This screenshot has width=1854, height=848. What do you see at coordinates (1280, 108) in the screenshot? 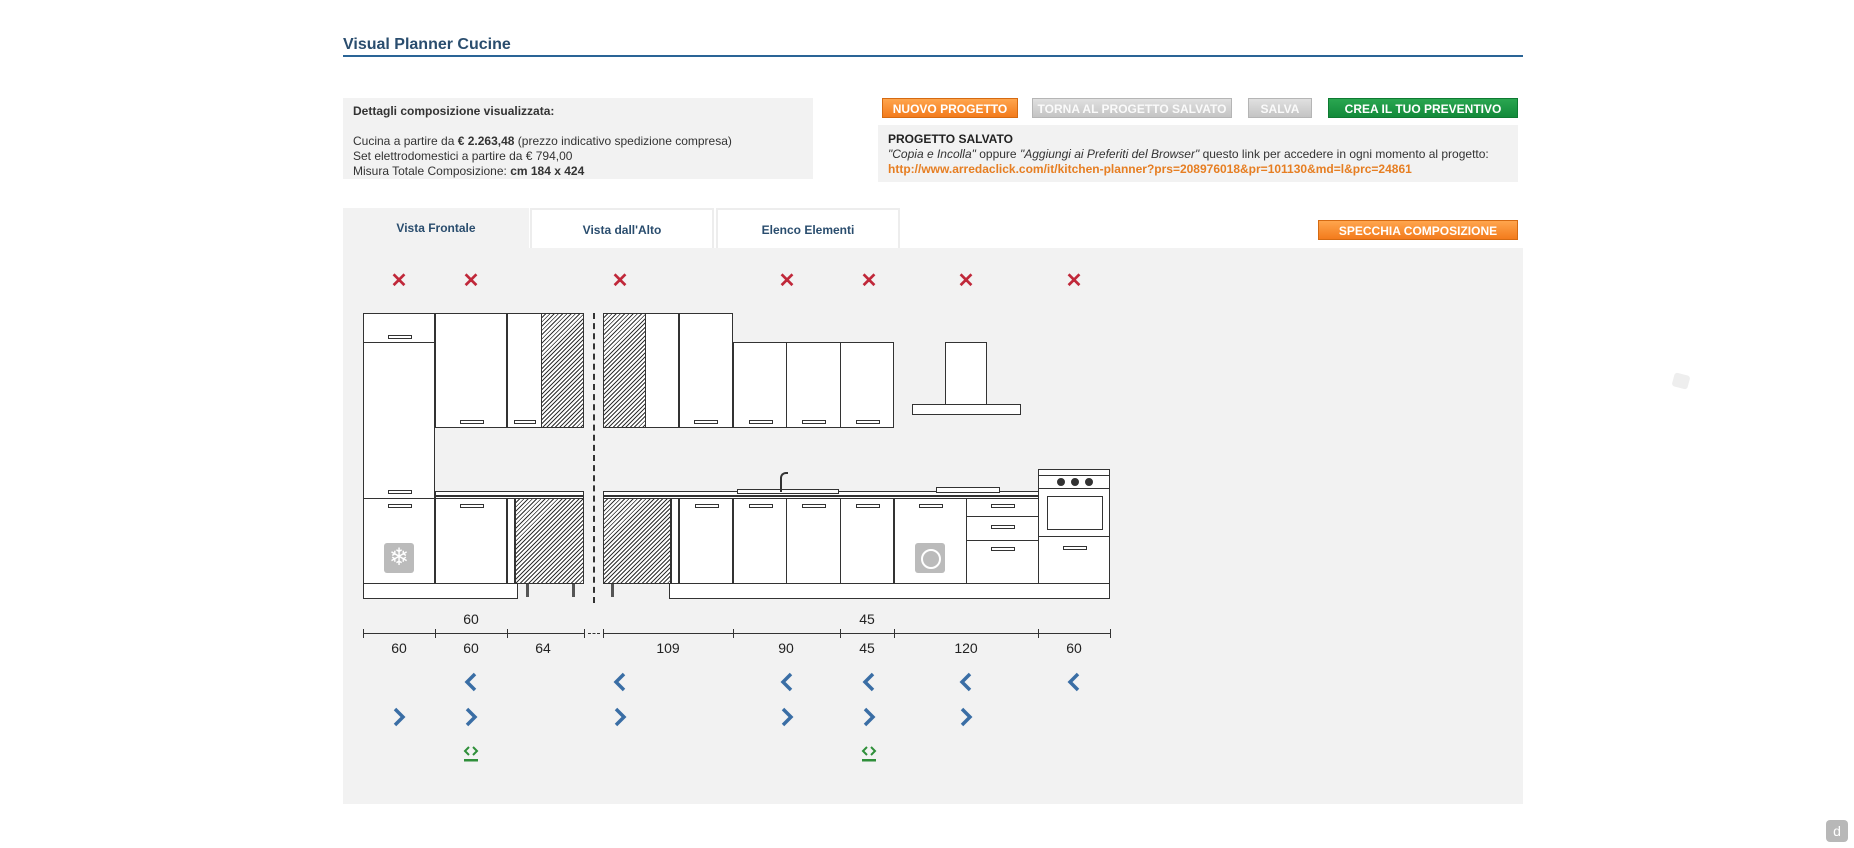
I see `save-button: SALVA` at bounding box center [1280, 108].